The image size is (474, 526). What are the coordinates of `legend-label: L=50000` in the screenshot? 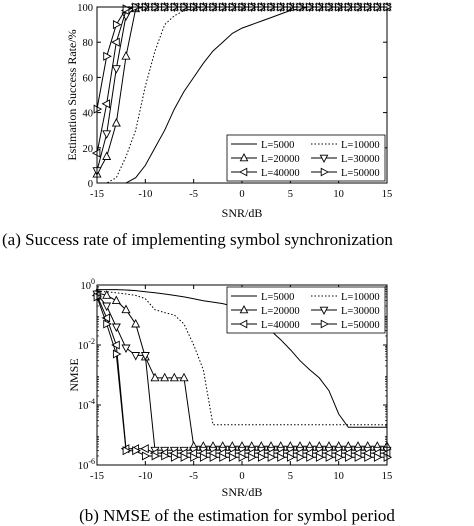 It's located at (360, 325).